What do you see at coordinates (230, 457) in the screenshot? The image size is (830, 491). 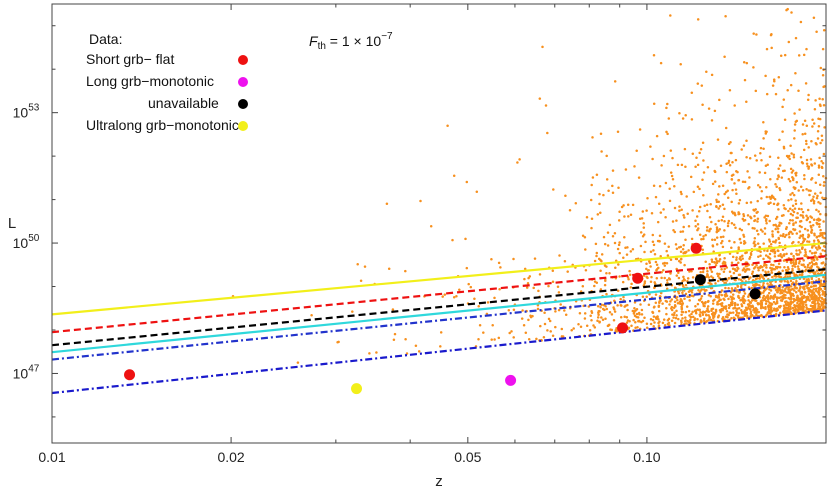 I see `x-tick-label: 0.02` at bounding box center [230, 457].